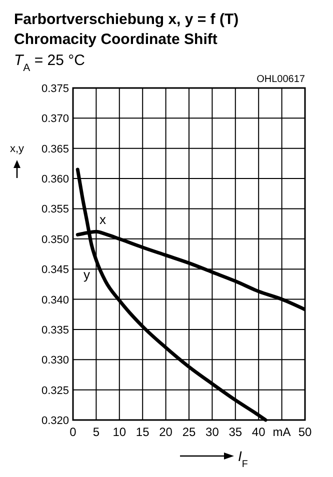 The width and height of the screenshot is (333, 477). What do you see at coordinates (55, 300) in the screenshot?
I see `y-tick-label: 0.340` at bounding box center [55, 300].